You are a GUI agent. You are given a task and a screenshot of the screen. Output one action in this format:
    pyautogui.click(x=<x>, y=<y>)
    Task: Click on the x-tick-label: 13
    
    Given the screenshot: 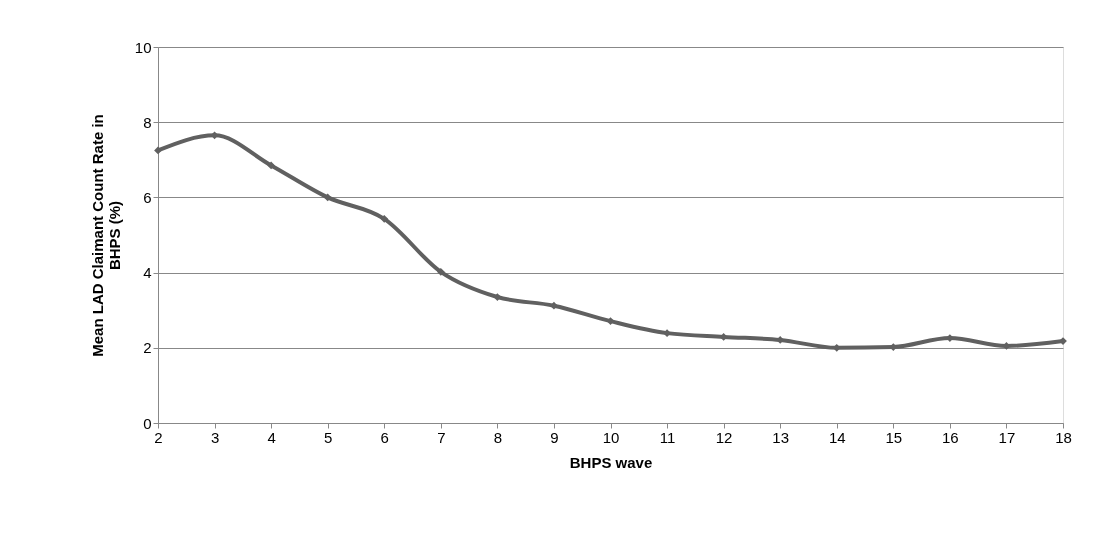 What is the action you would take?
    pyautogui.click(x=781, y=437)
    